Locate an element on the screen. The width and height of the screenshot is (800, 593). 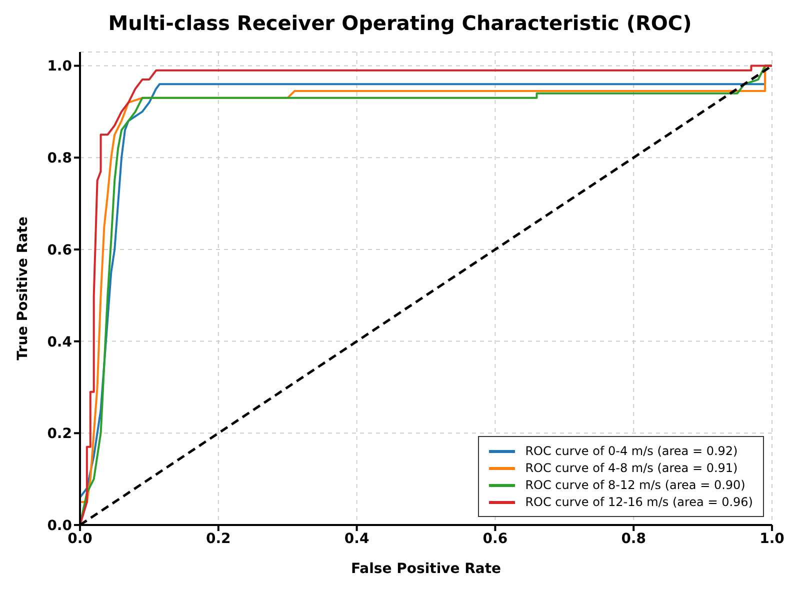
y-tick-label: 1.0 is located at coordinates (59, 66).